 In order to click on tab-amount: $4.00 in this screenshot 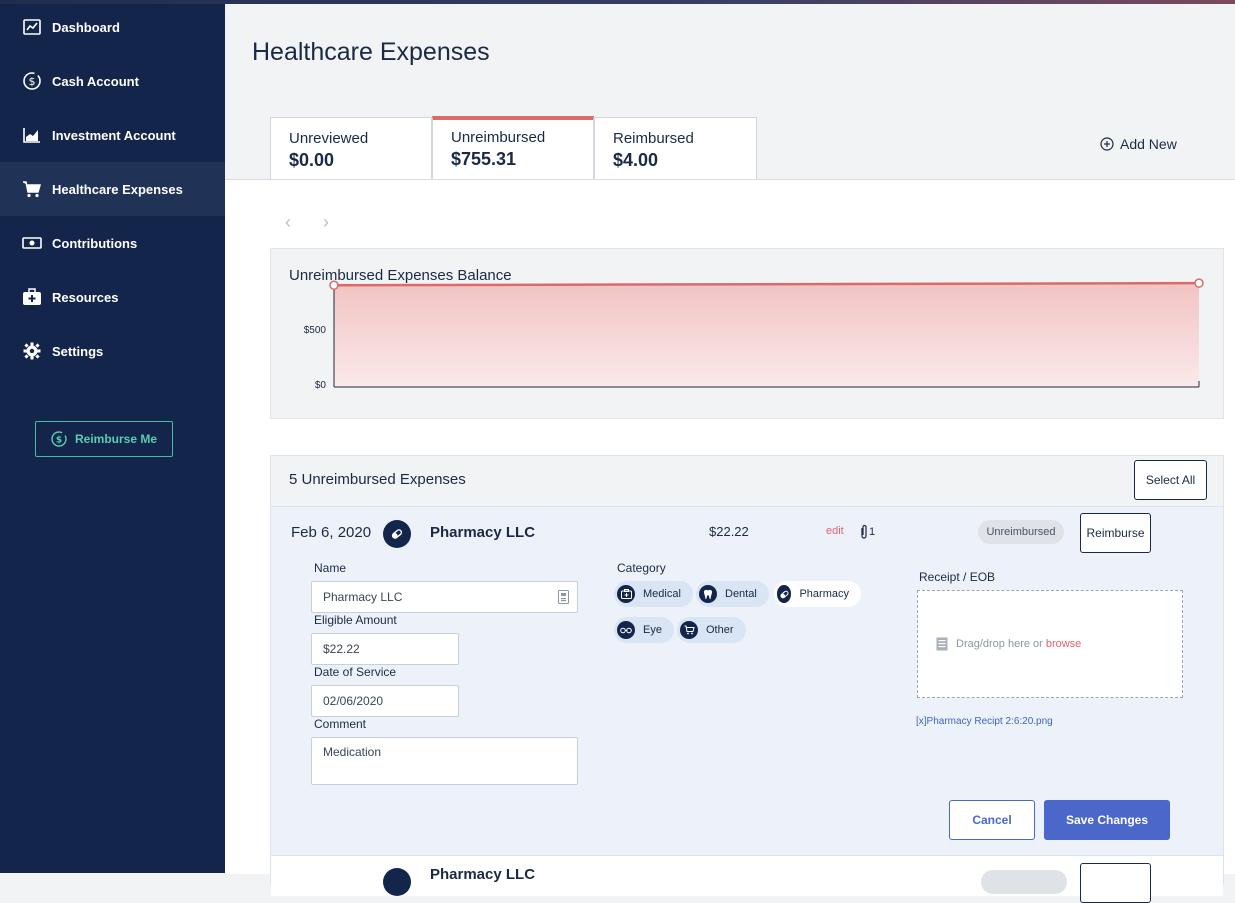, I will do `click(636, 160)`.